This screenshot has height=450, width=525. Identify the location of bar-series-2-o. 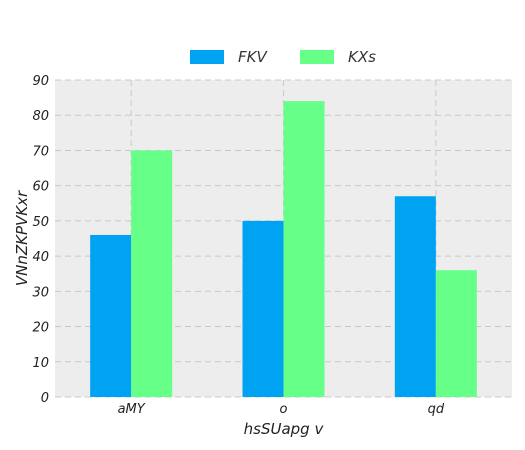
(304, 249).